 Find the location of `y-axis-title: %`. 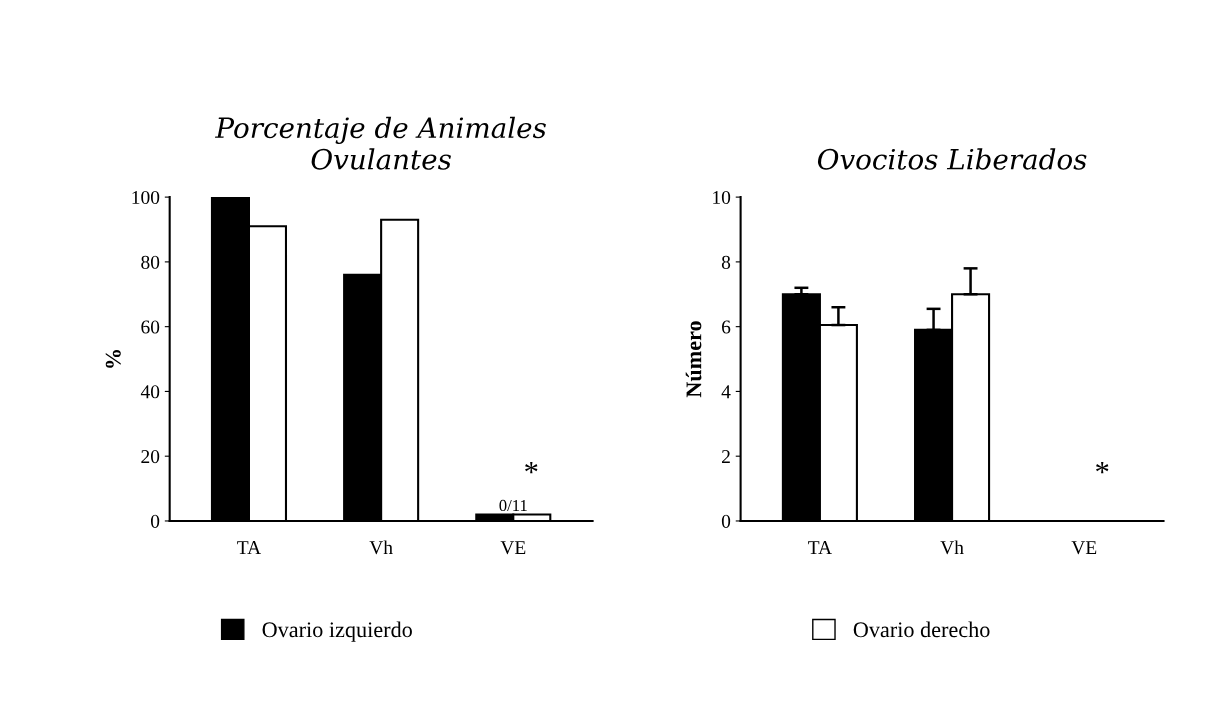

y-axis-title: % is located at coordinates (113, 359).